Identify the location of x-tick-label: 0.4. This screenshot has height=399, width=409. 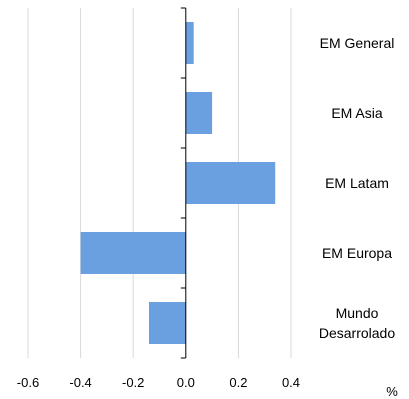
(291, 382).